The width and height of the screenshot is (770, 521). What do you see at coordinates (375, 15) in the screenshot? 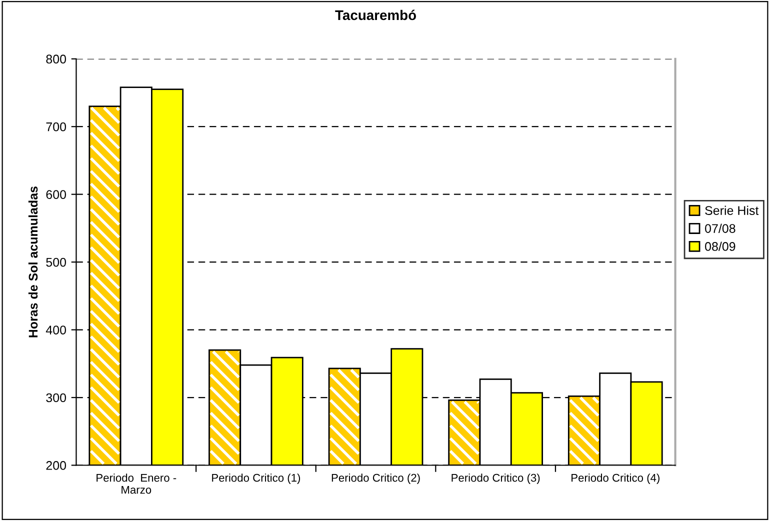
I see `chart-title: Tacuarembó` at bounding box center [375, 15].